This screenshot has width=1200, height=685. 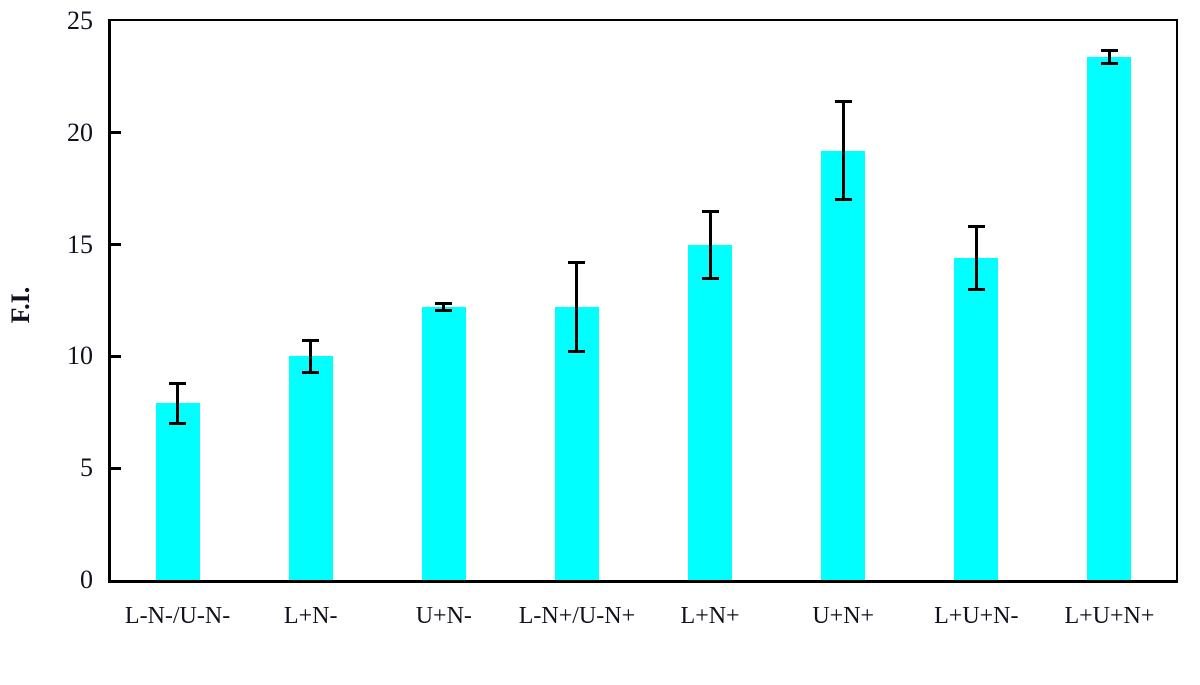 I want to click on x-tick-label: L+U+N-, so click(x=976, y=616).